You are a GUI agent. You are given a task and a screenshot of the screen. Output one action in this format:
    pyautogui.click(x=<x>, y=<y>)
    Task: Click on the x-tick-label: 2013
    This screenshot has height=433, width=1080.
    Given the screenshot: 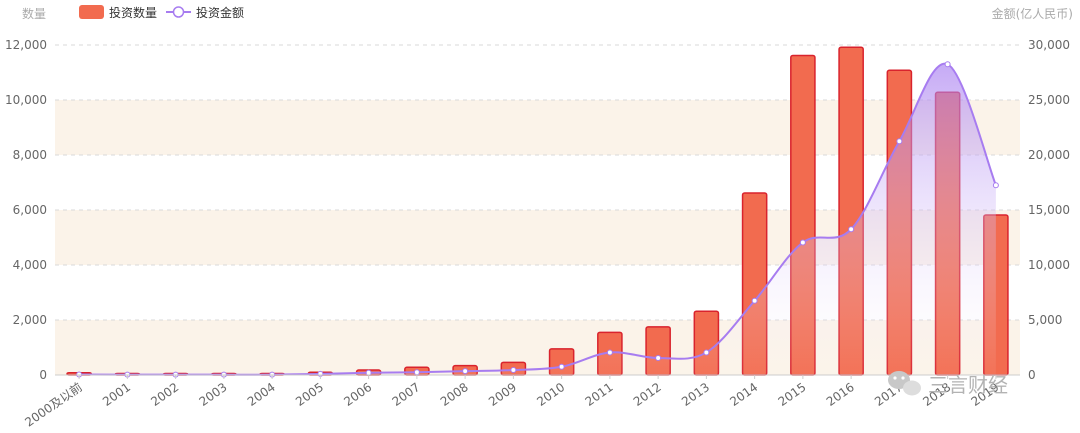 What is the action you would take?
    pyautogui.click(x=695, y=394)
    